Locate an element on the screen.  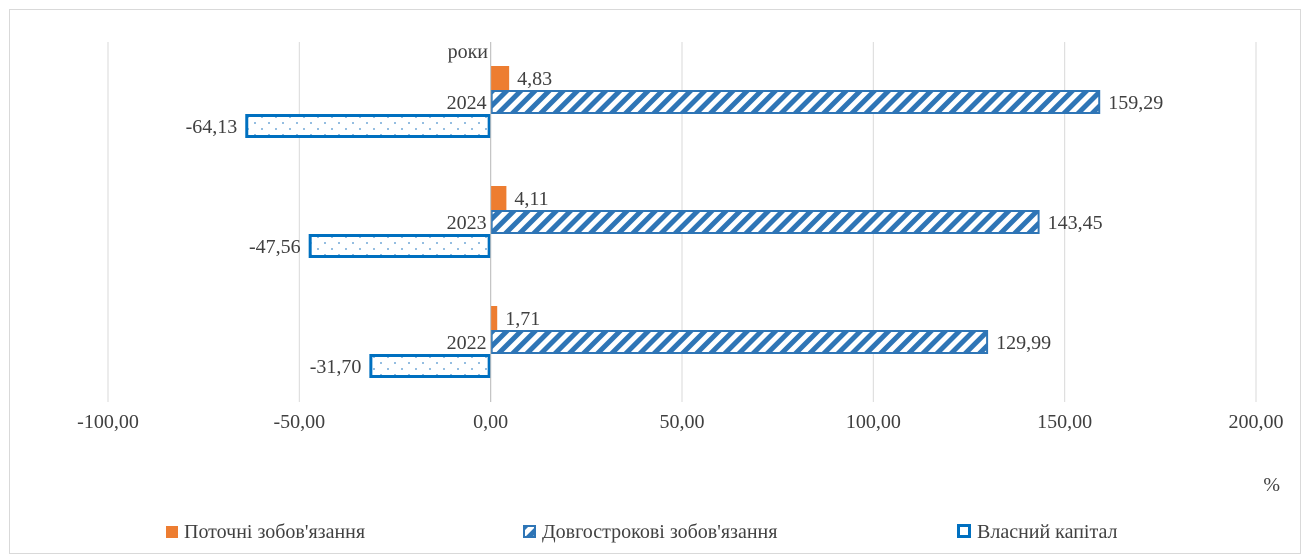
bar-long-term-liabilities-2022 is located at coordinates (739, 342).